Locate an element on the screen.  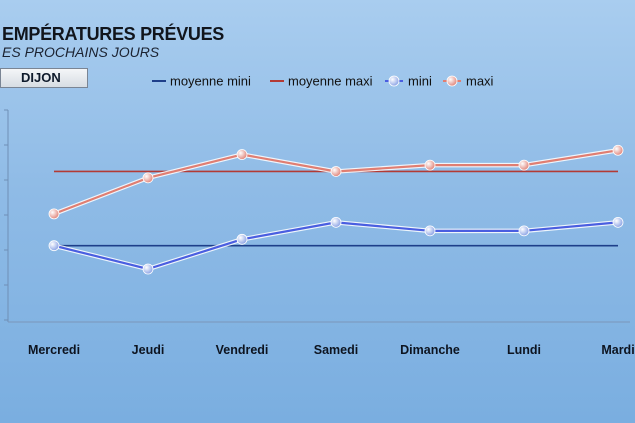
point-maxi-Dimanche is located at coordinates (430, 165).